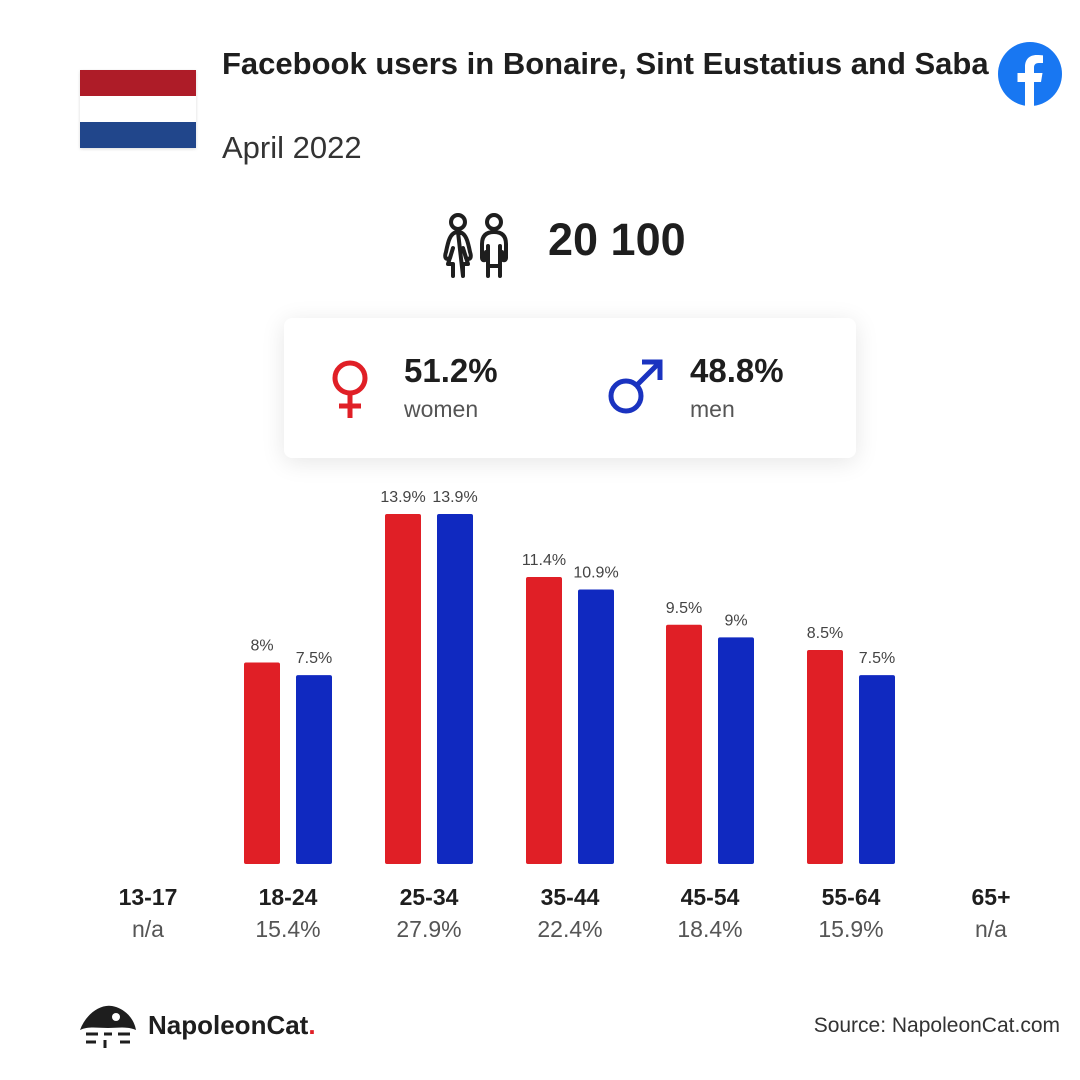  I want to click on age-label: 25-34, so click(429, 897).